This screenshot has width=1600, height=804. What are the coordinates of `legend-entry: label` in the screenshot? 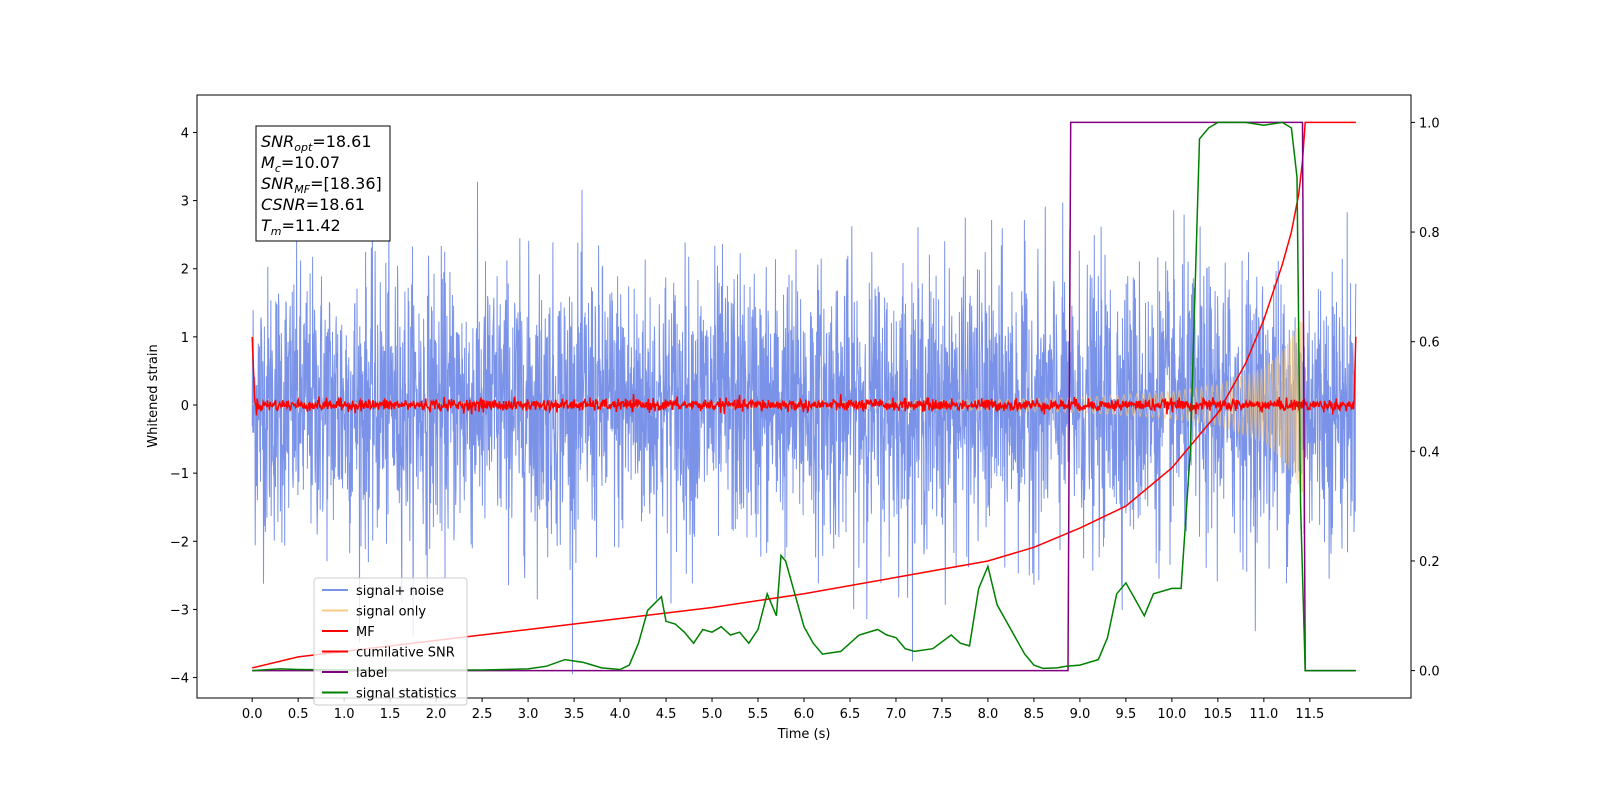 It's located at (371, 673).